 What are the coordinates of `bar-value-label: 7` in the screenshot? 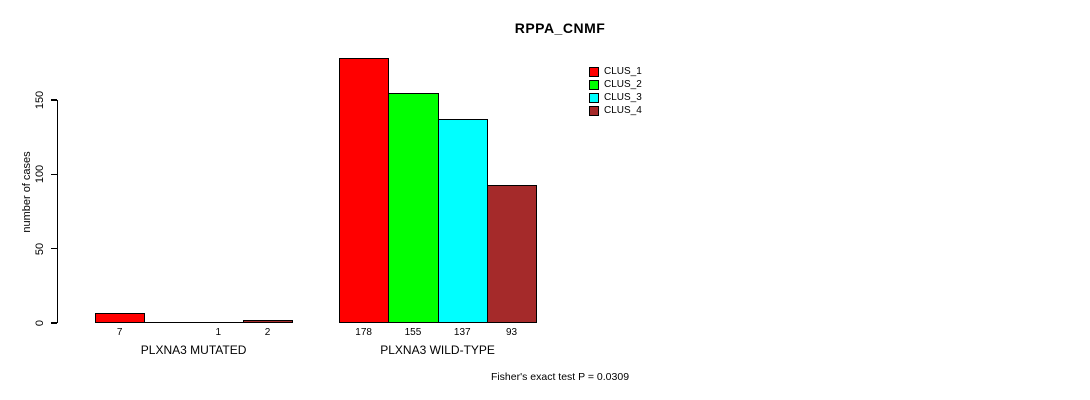 It's located at (119, 332).